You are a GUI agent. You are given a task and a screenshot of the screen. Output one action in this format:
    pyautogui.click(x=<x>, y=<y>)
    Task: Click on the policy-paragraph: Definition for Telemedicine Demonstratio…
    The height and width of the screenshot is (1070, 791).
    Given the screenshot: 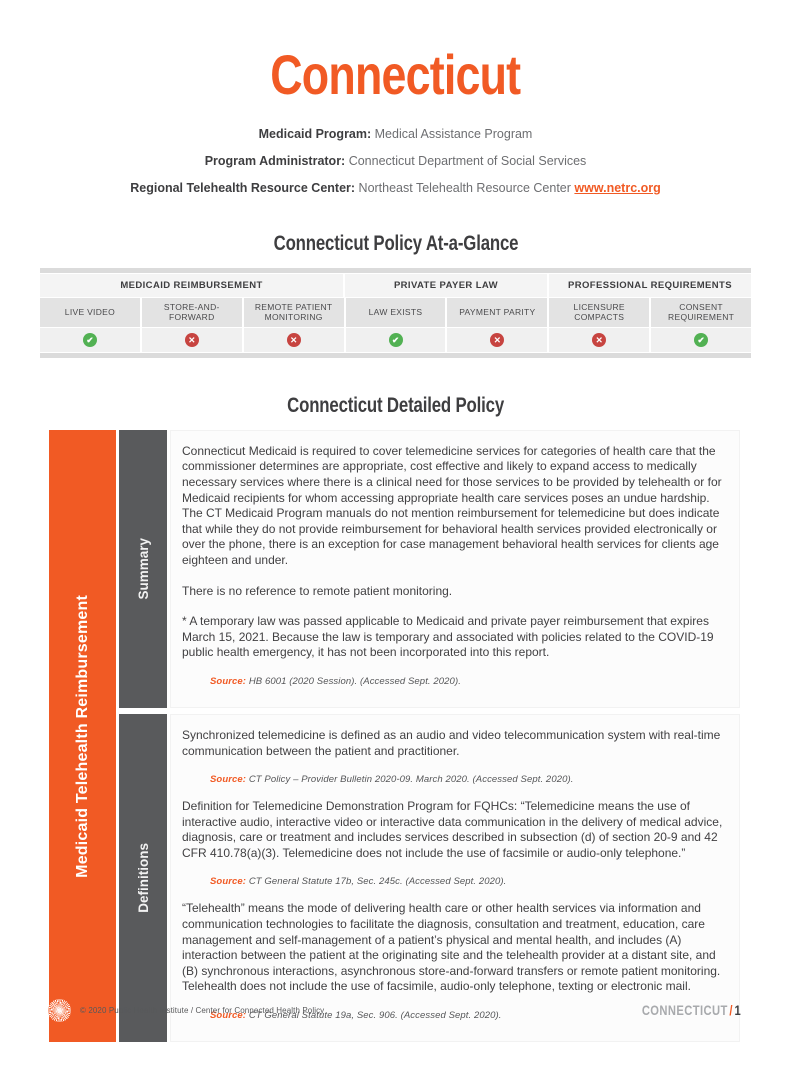 What is the action you would take?
    pyautogui.click(x=452, y=829)
    